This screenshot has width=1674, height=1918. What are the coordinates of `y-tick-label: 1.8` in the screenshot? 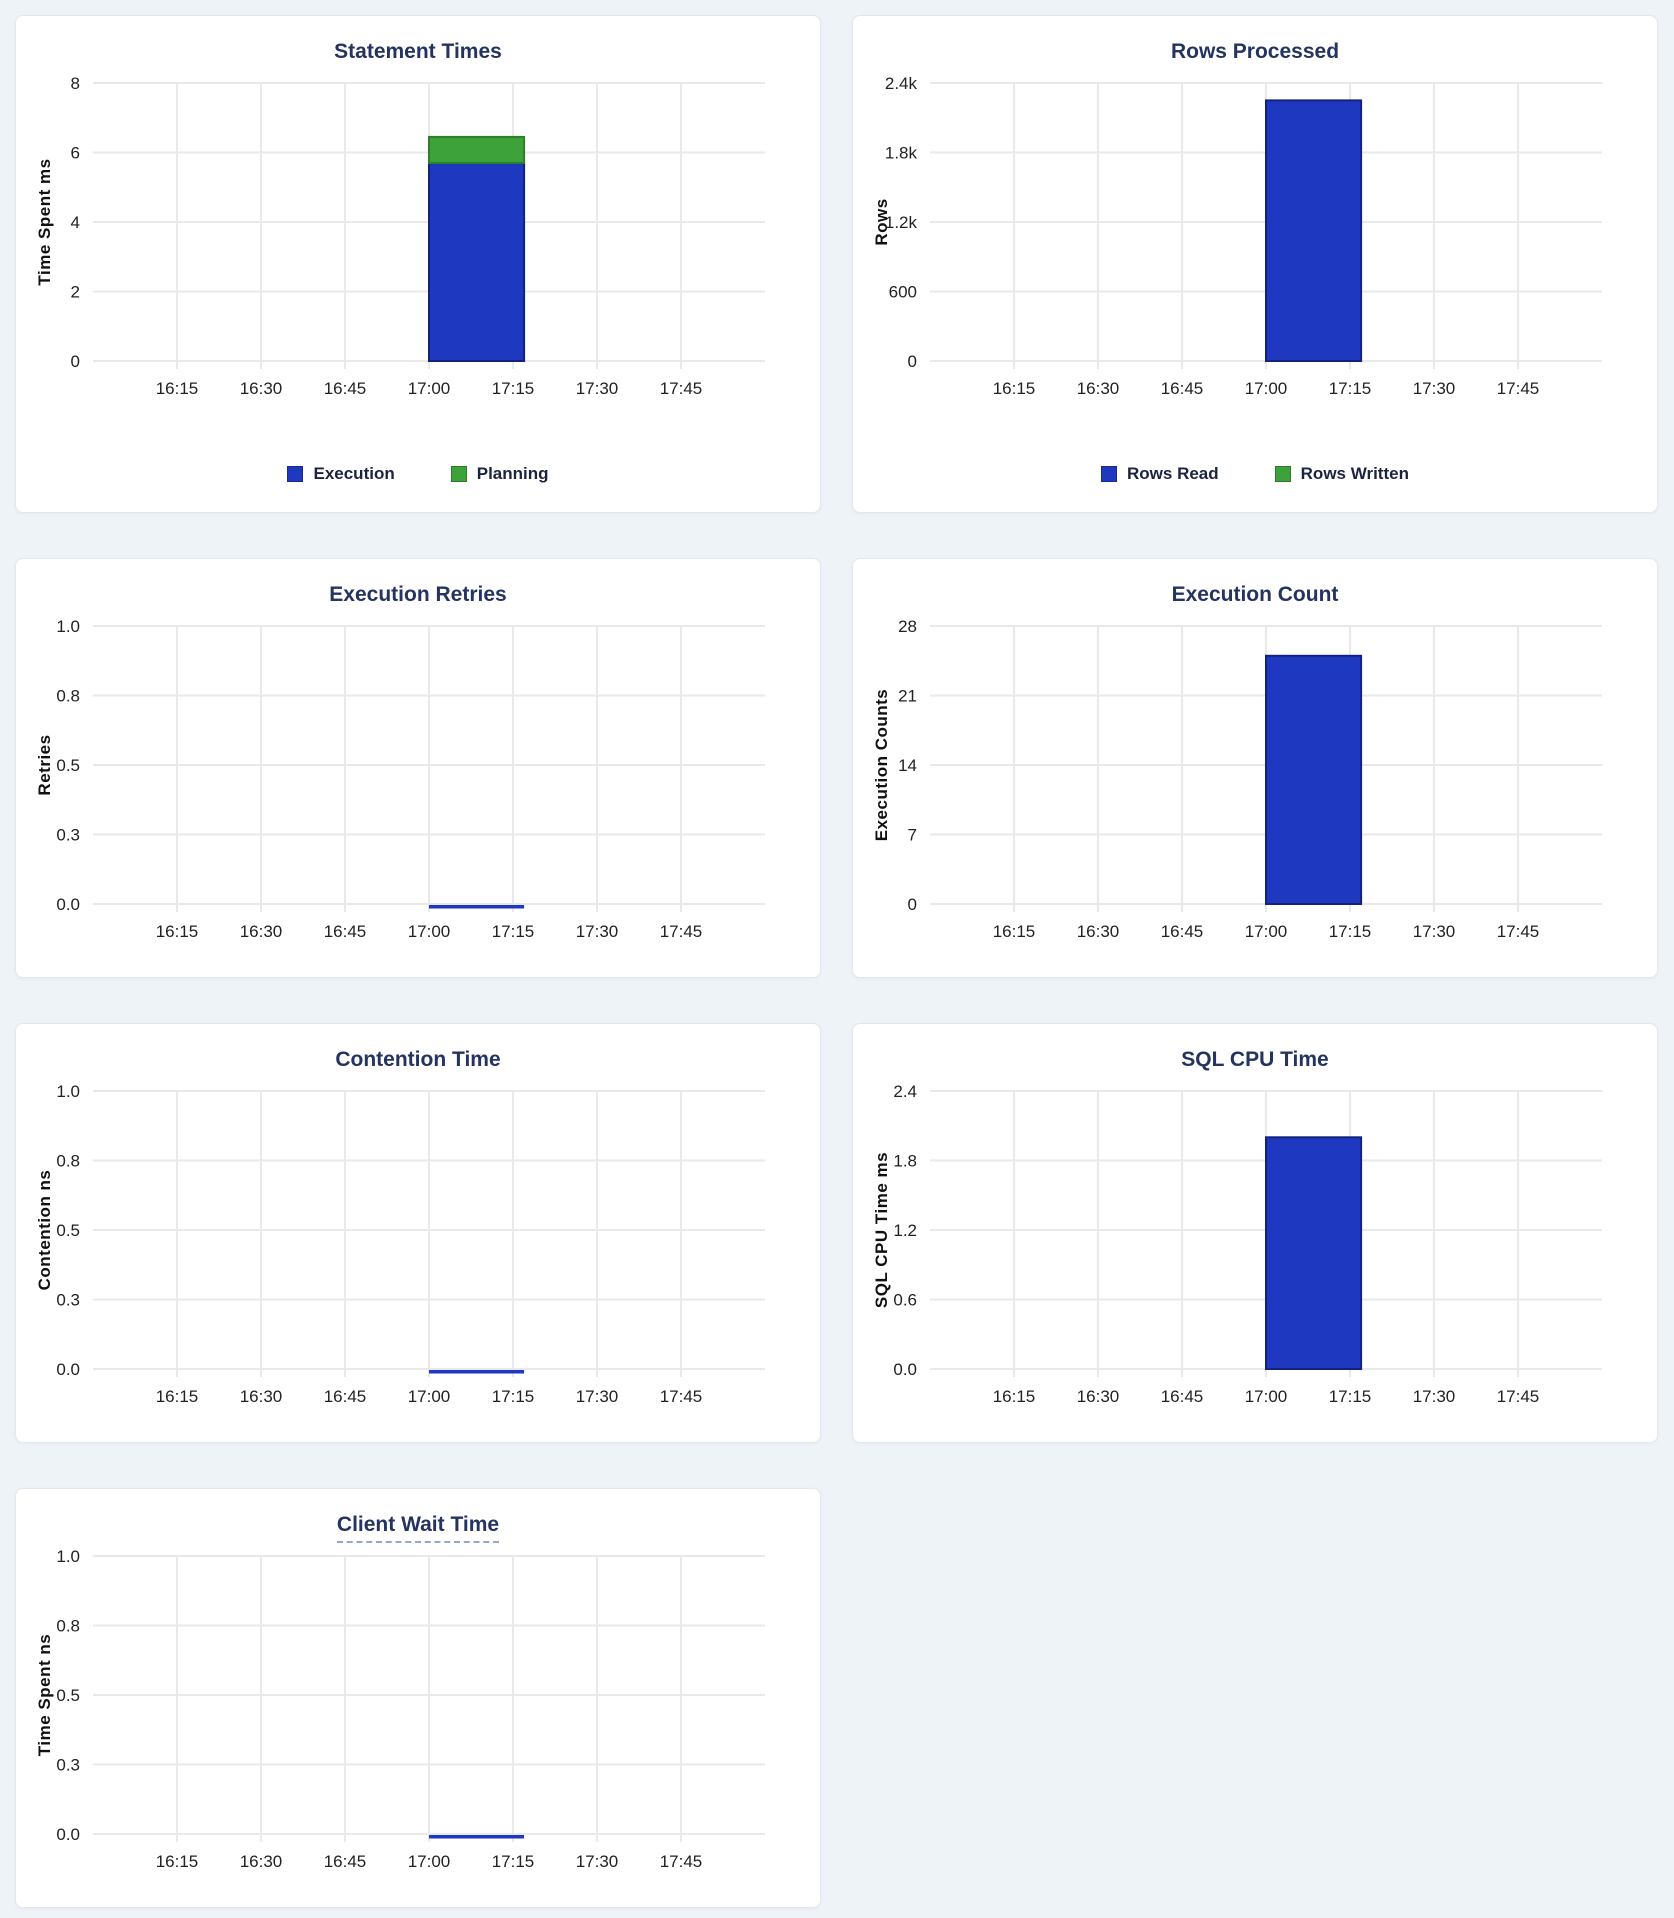 It's located at (905, 1161).